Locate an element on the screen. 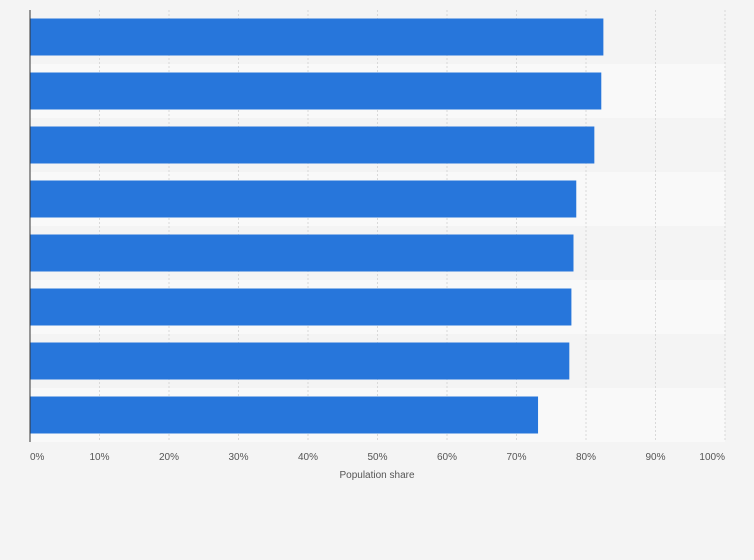  x-tick-label-5: 50% is located at coordinates (377, 457).